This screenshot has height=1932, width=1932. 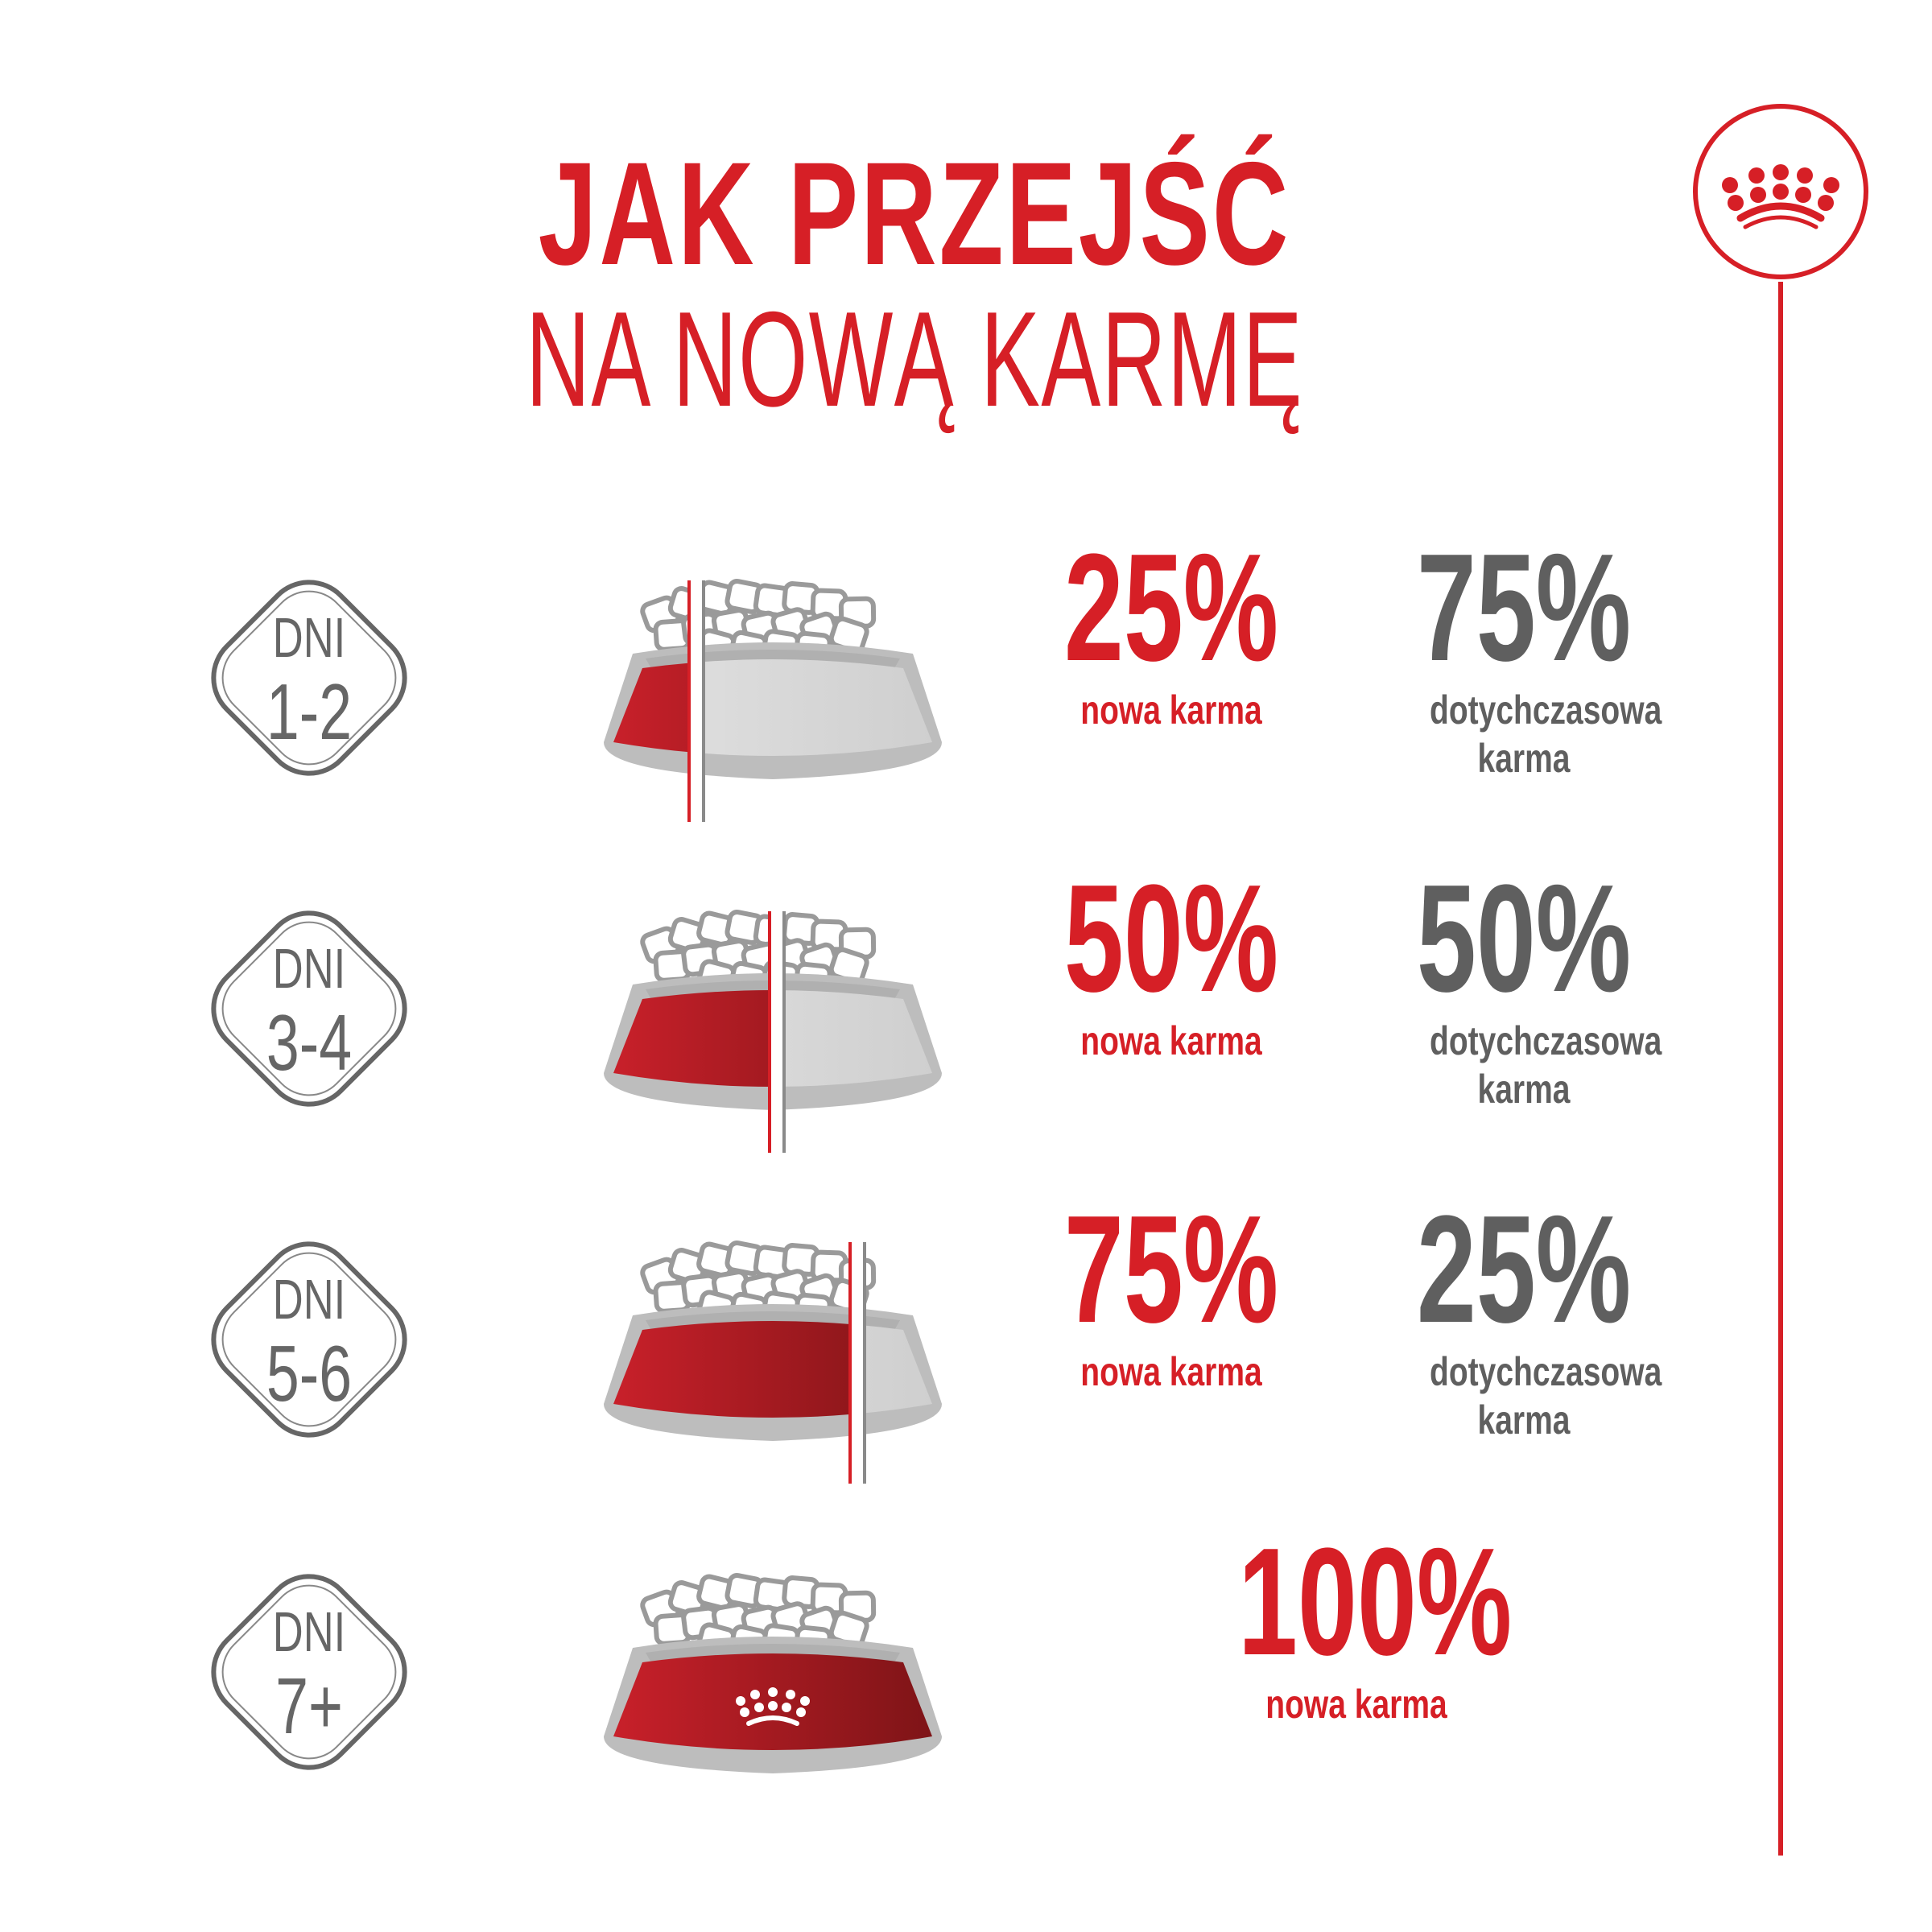 I want to click on title-line-2: NA NOWĄ KARMĘ, so click(x=914, y=359).